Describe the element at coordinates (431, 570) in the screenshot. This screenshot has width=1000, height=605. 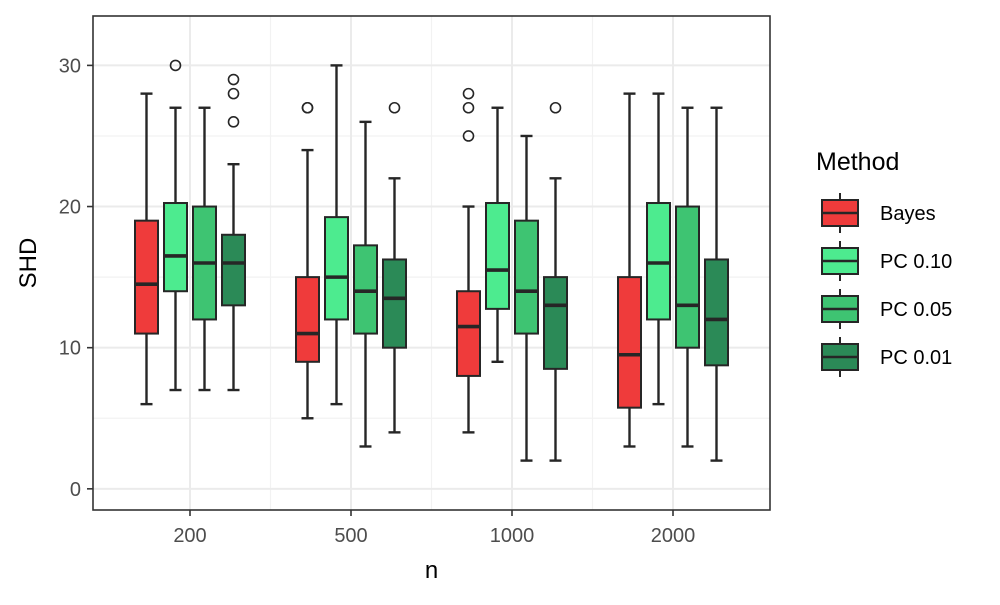
I see `x-axis-title: n` at that location.